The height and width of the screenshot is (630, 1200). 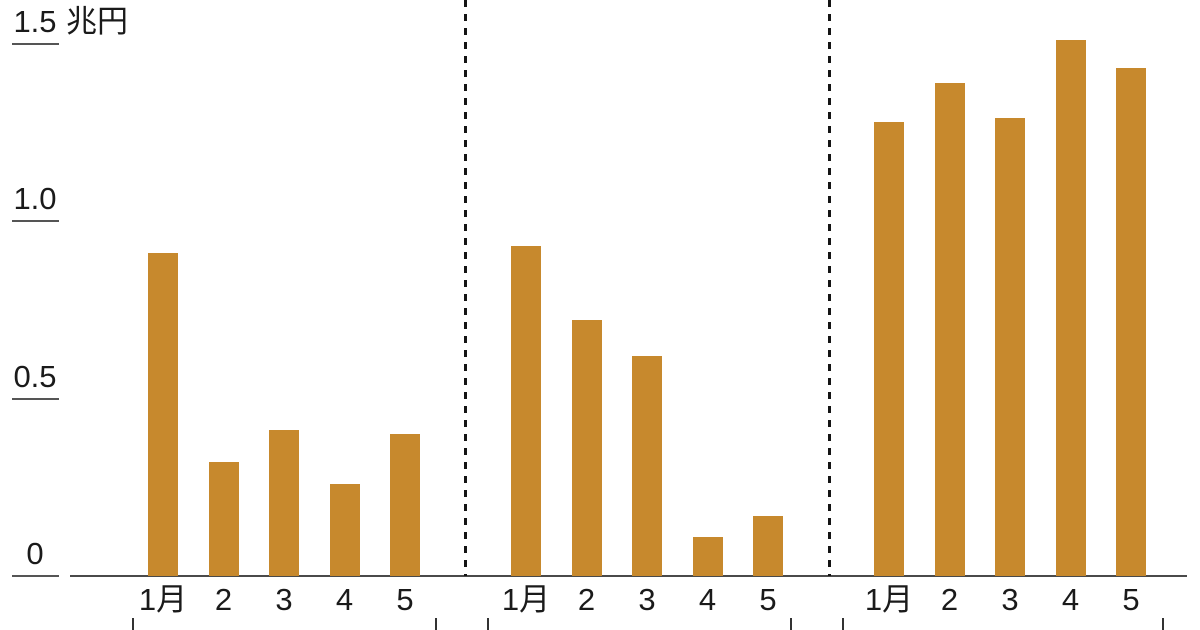 What do you see at coordinates (35, 198) in the screenshot?
I see `y-axis-tick-label: 1.0` at bounding box center [35, 198].